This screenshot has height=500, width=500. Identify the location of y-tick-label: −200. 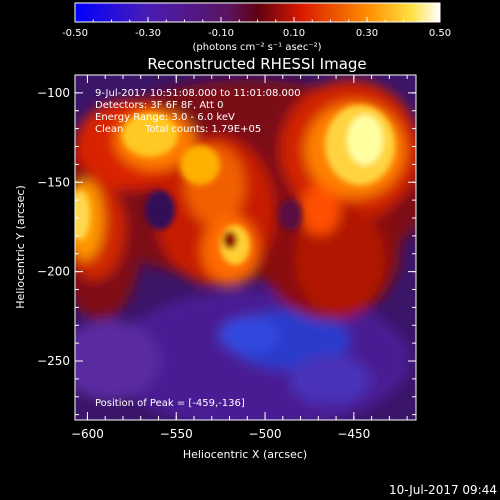
(53, 272).